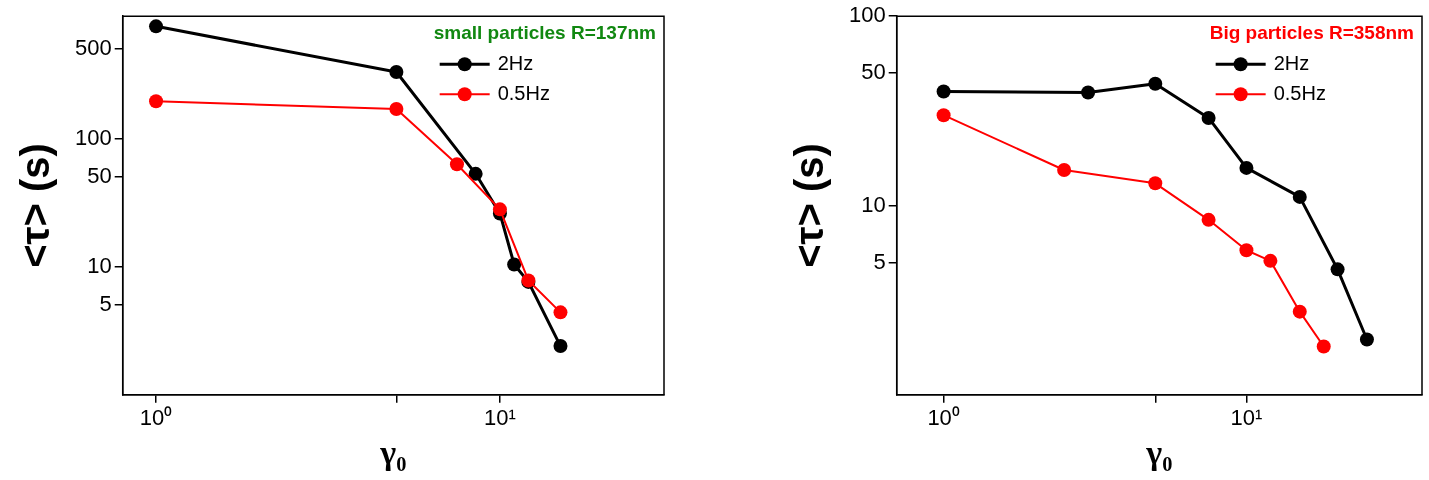 The width and height of the screenshot is (1429, 480). I want to click on legend-title: Big particles R=358nm, so click(1311, 33).